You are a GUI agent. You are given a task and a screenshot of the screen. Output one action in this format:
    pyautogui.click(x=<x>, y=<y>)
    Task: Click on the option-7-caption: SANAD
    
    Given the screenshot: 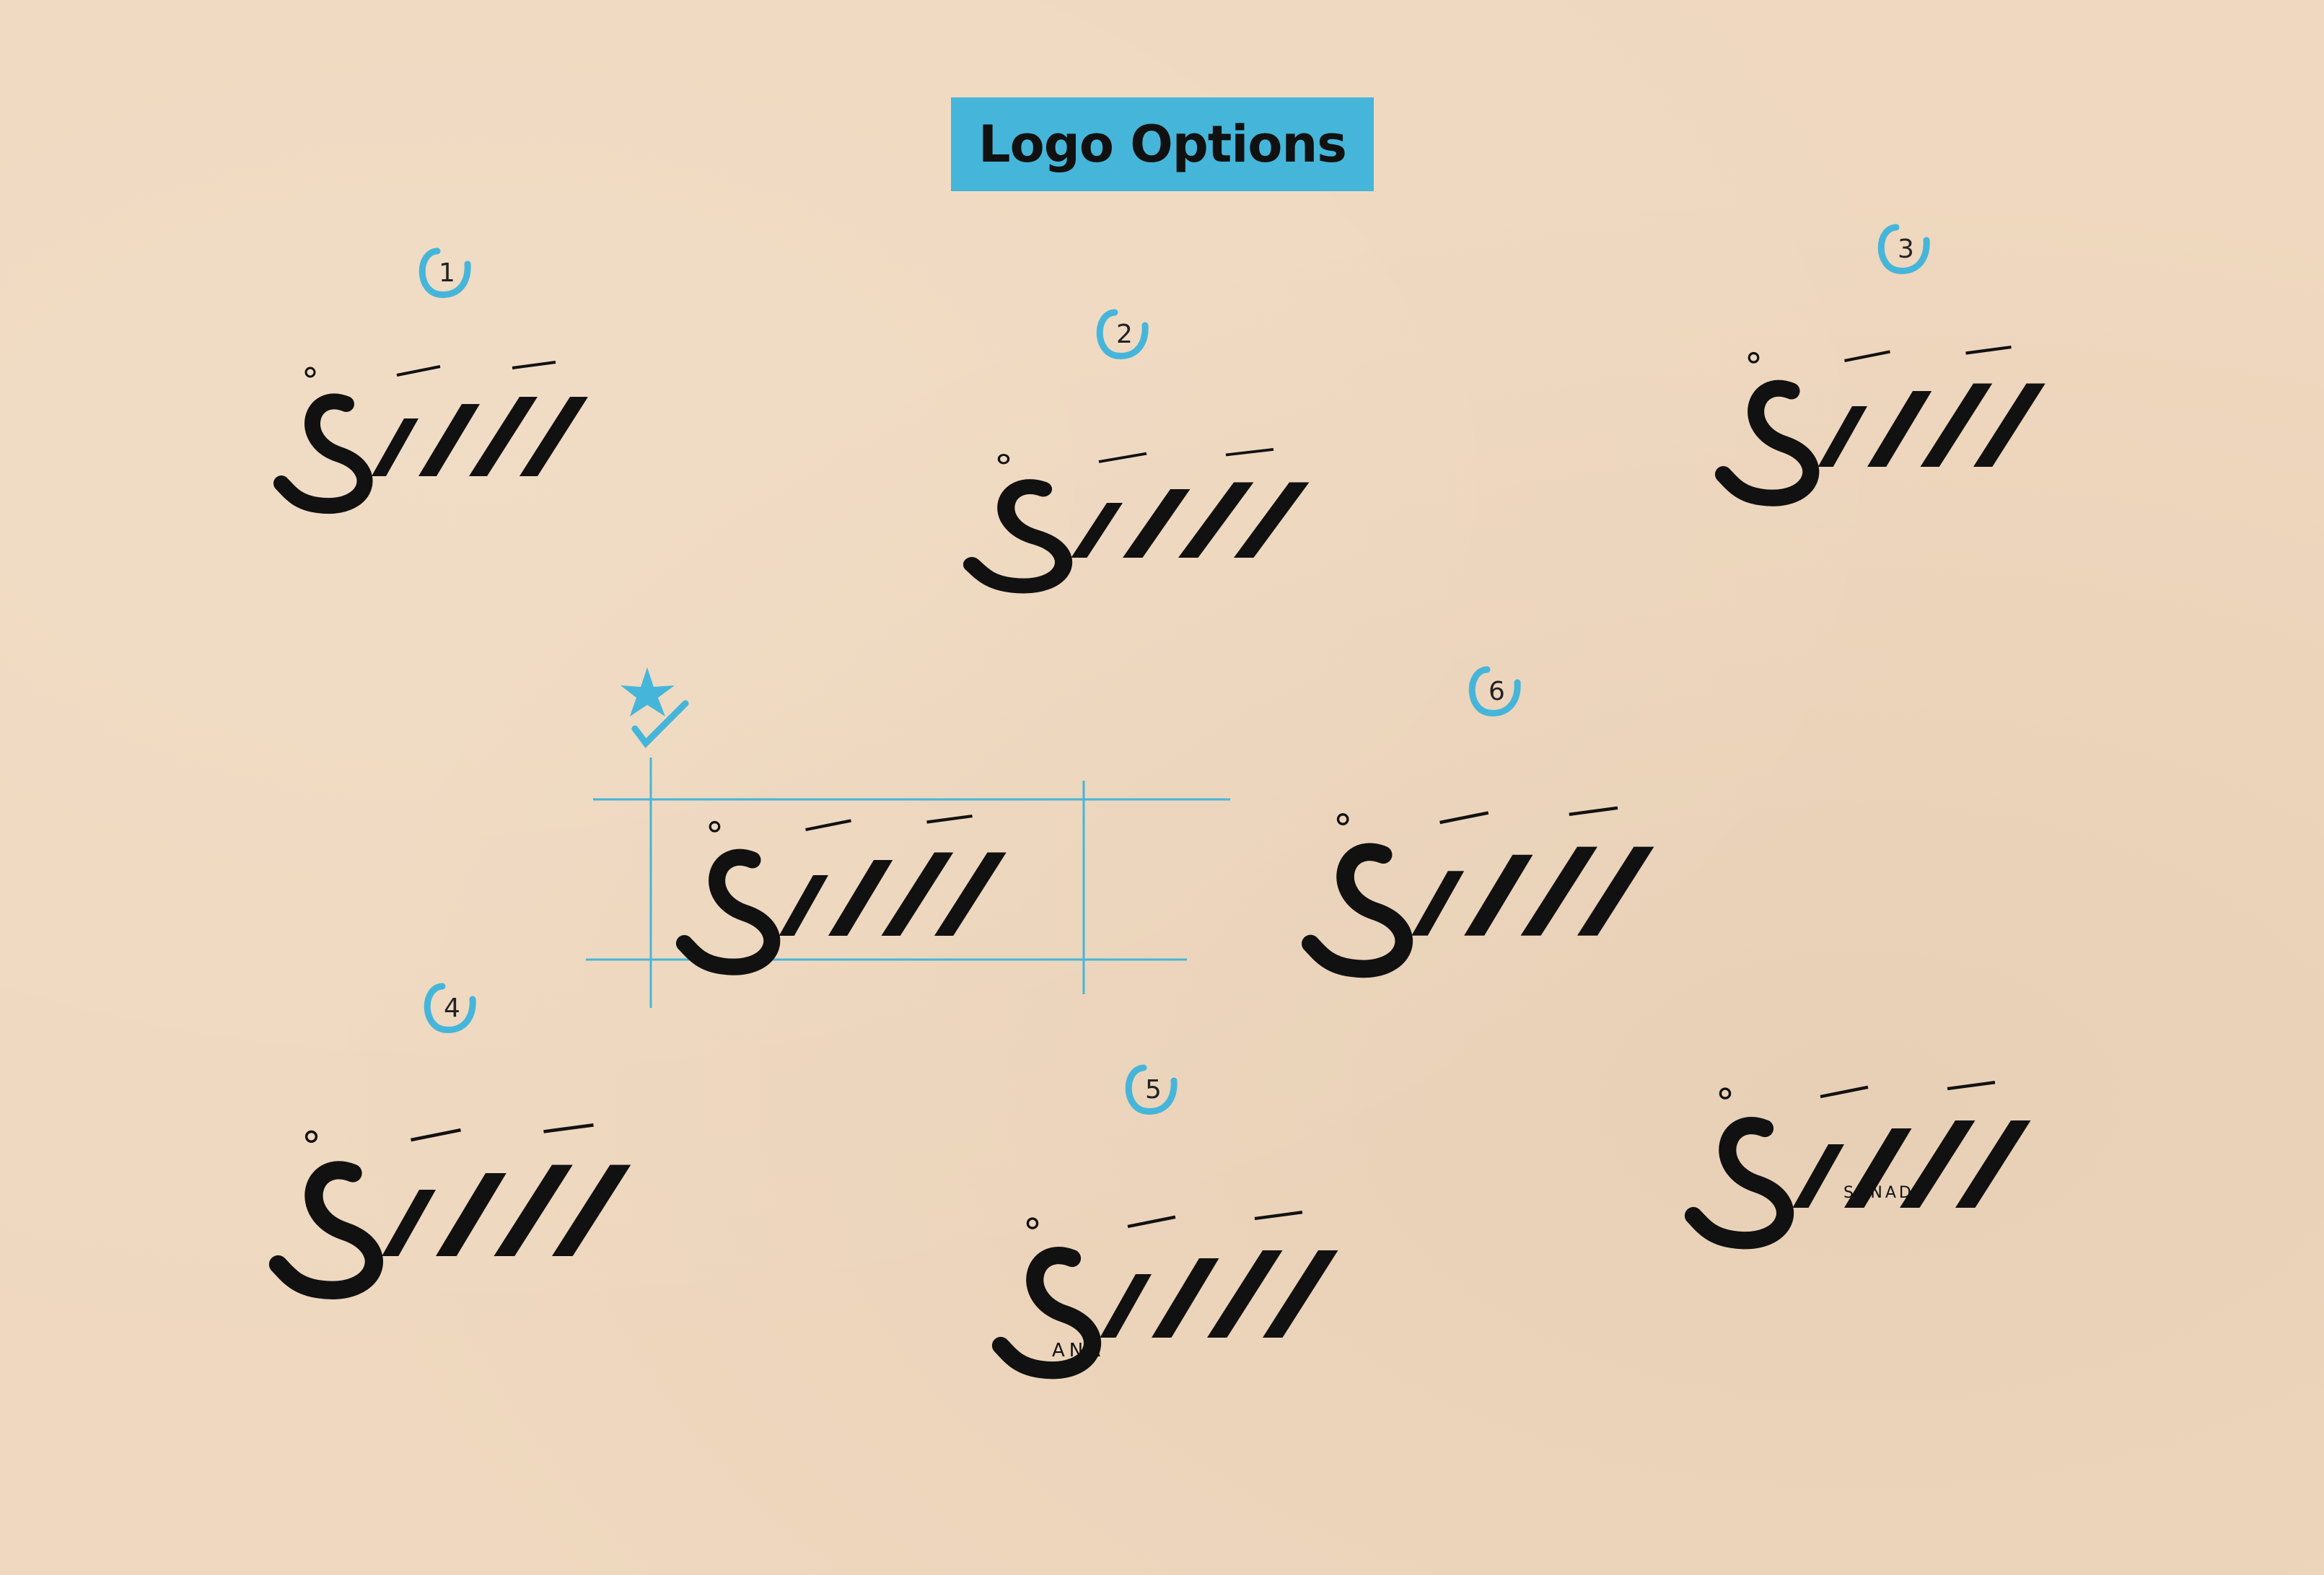 What is the action you would take?
    pyautogui.click(x=1878, y=1193)
    